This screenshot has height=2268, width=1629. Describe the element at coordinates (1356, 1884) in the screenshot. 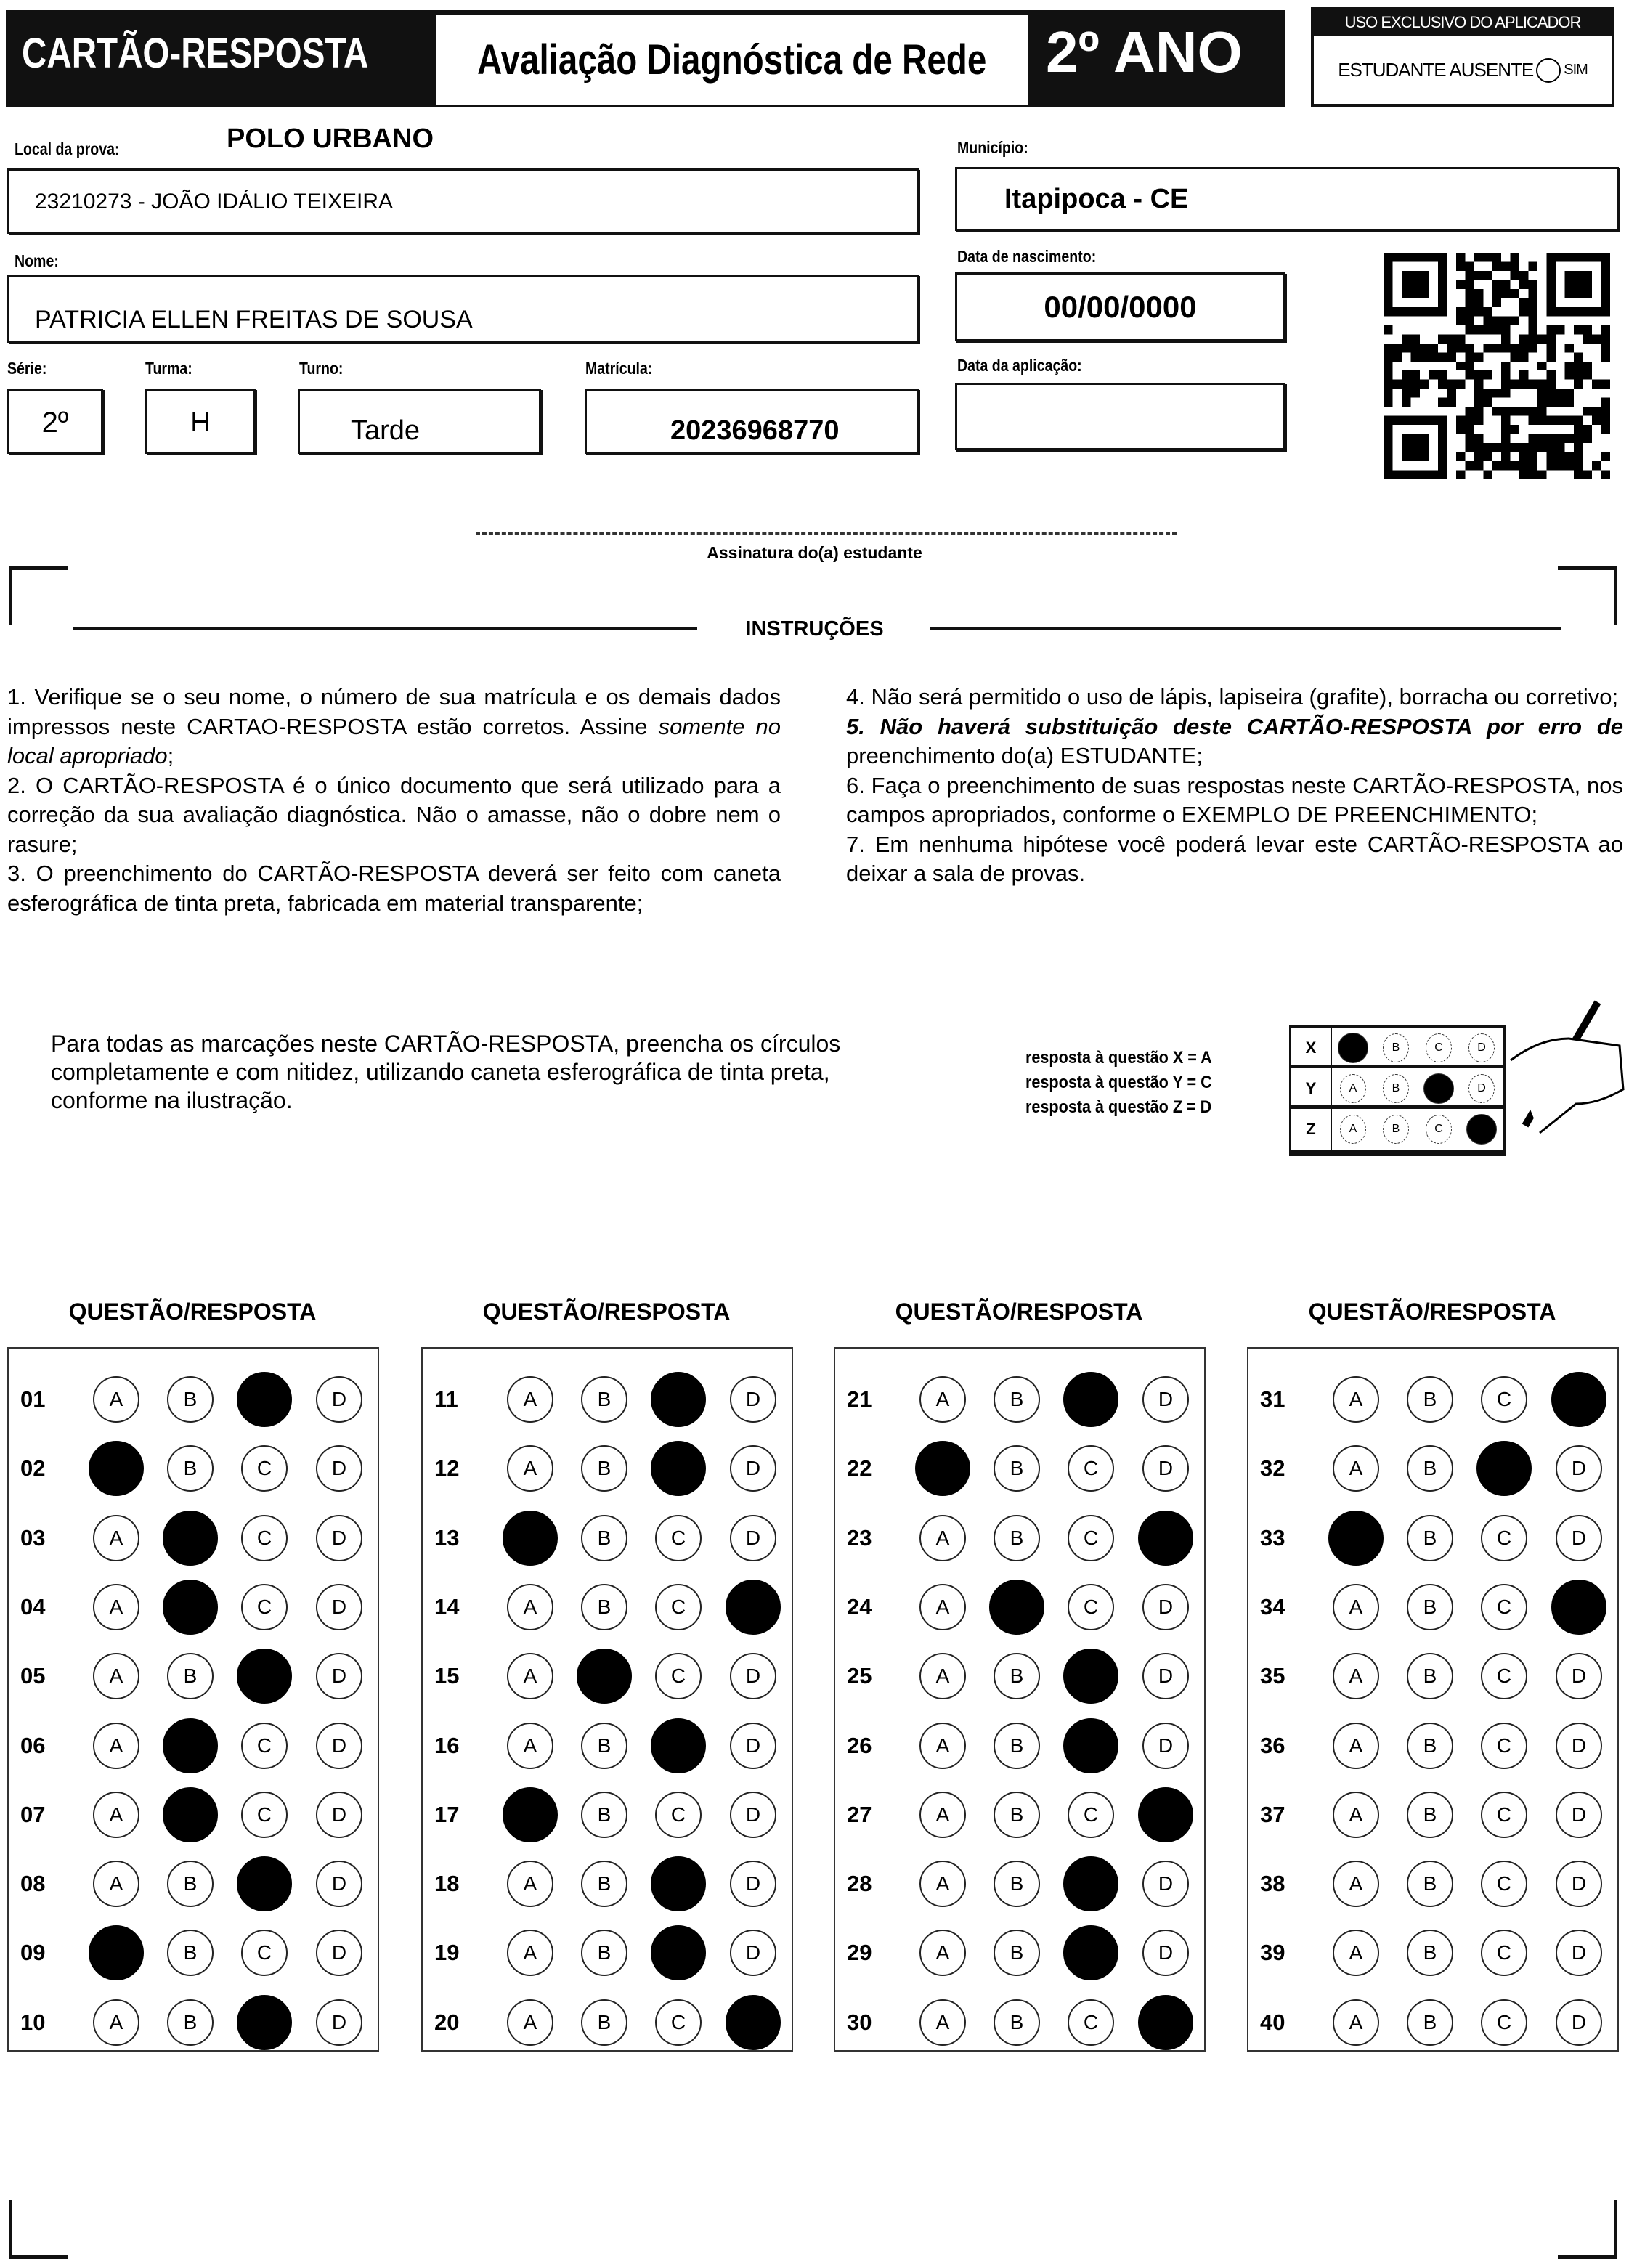

I see `answer-bubble-38-a: A` at that location.